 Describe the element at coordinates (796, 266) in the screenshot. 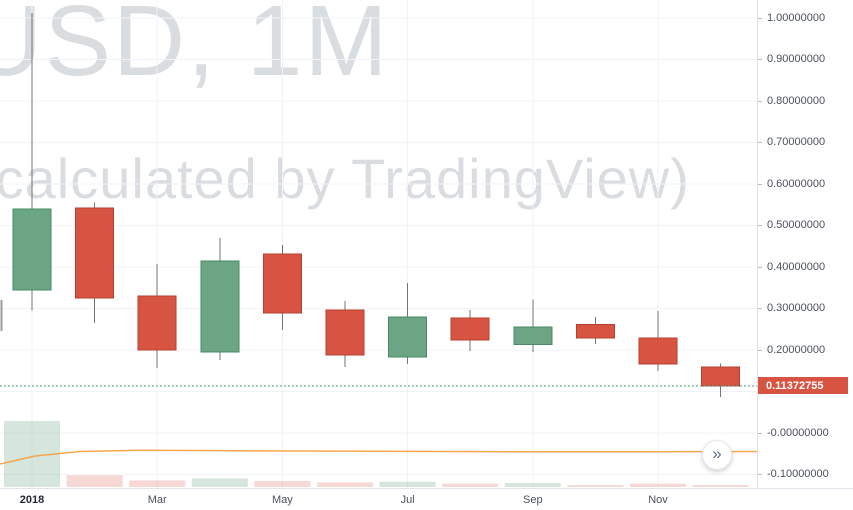

I see `price-axis-label: 0.40000000` at that location.